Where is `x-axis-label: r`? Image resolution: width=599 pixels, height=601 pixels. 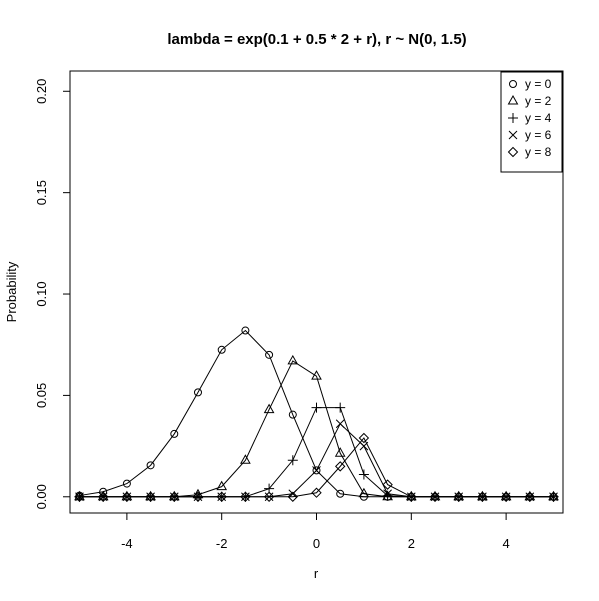
x-axis-label: r is located at coordinates (316, 573).